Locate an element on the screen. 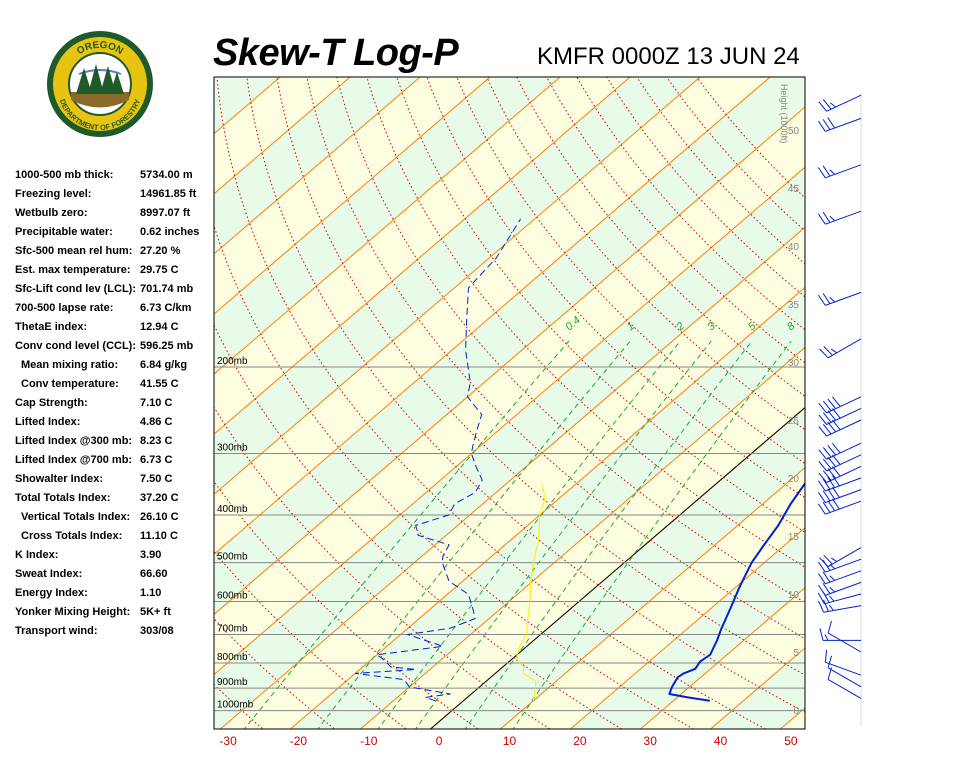  index-label: K Index: is located at coordinates (37, 555).